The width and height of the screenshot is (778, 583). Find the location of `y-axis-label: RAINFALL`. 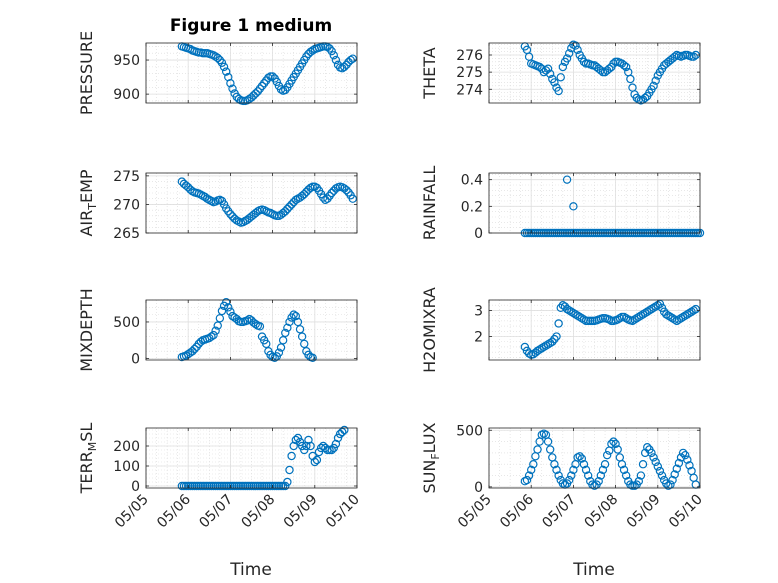

y-axis-label: RAINFALL is located at coordinates (429, 203).